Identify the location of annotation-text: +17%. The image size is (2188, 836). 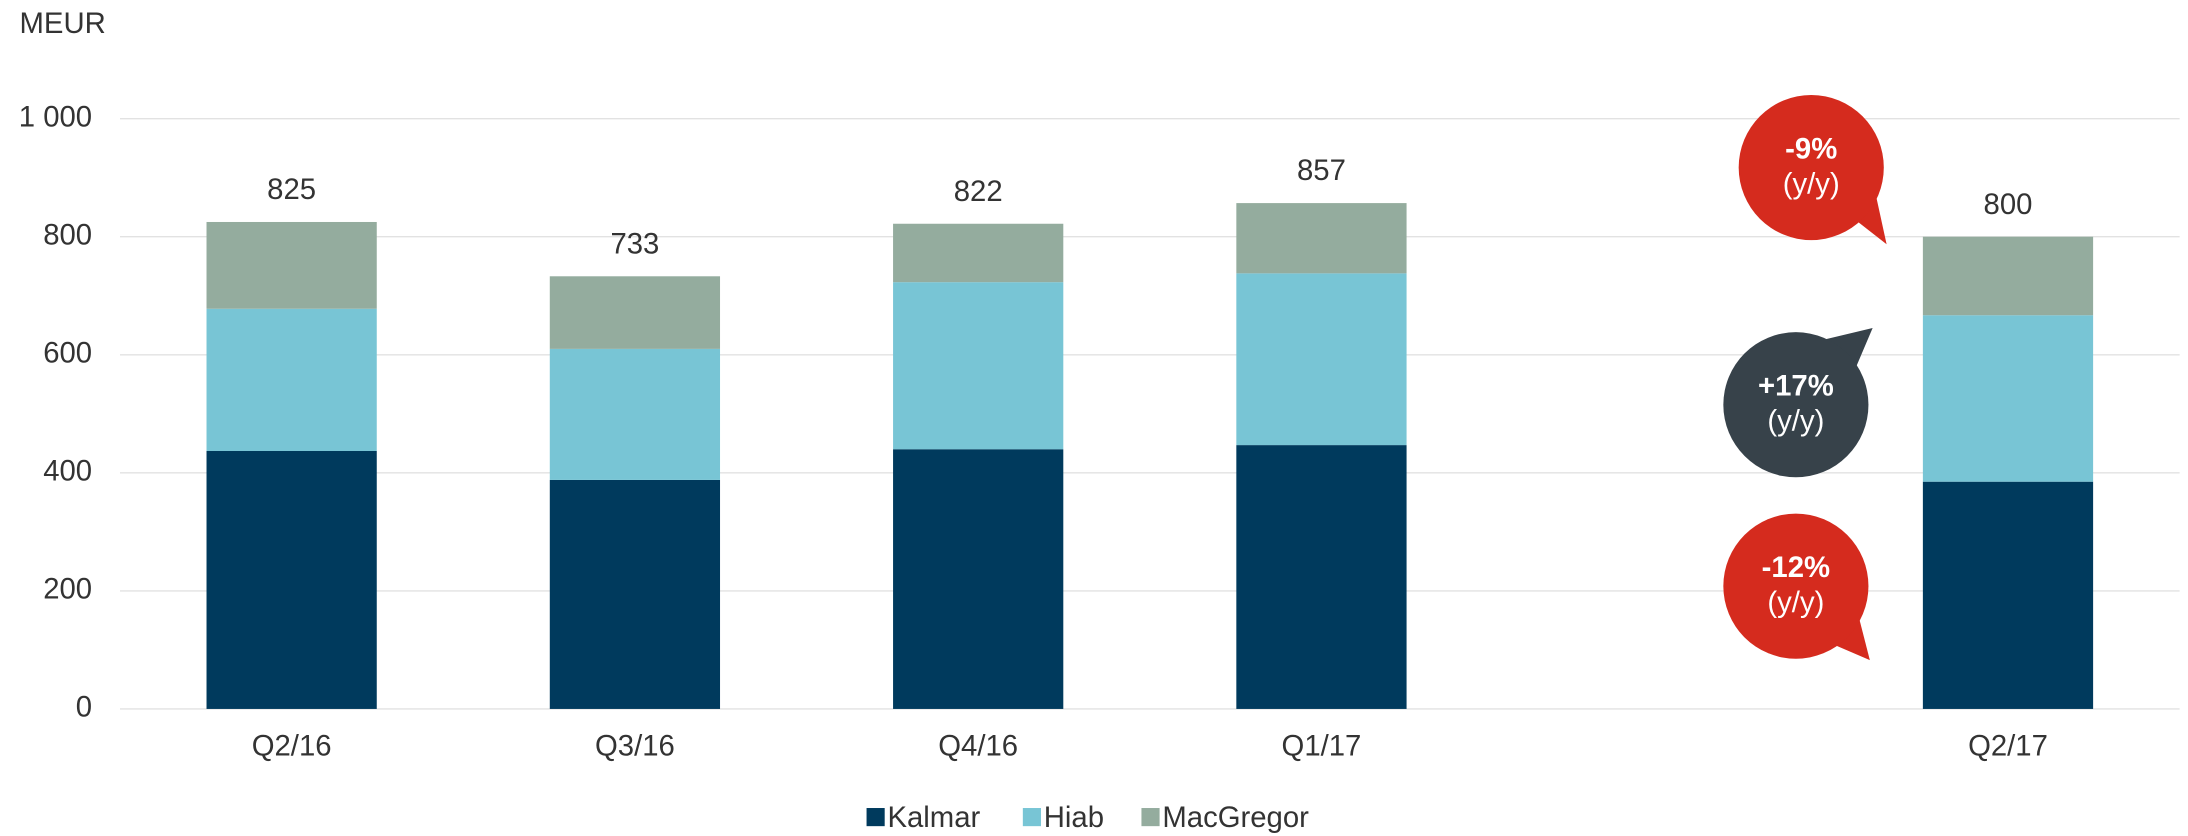
(1796, 386).